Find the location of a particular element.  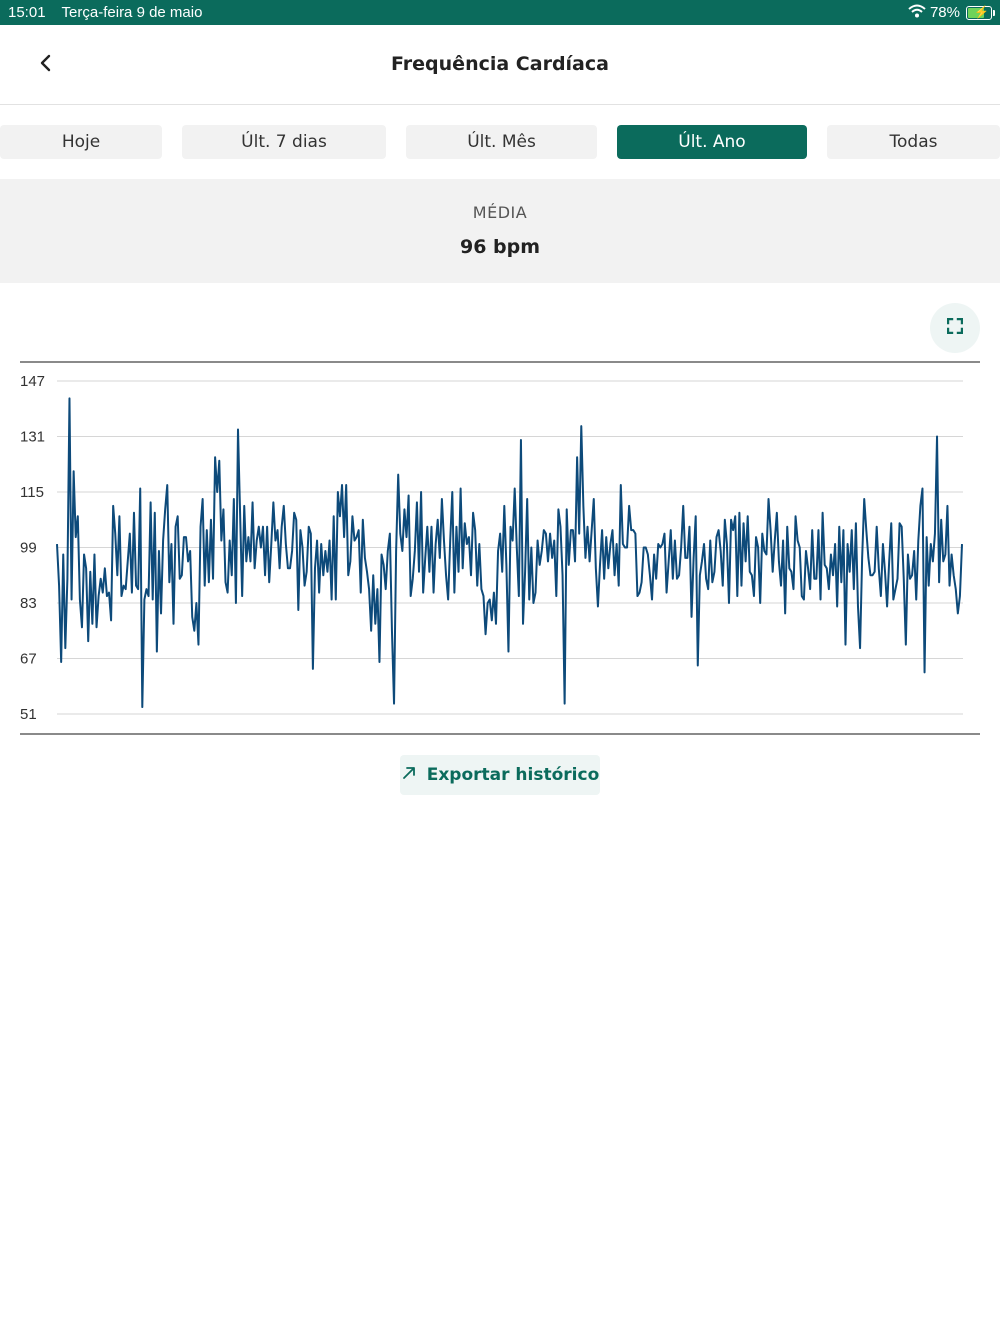

tab-label: Últ. 7 dias is located at coordinates (284, 142).